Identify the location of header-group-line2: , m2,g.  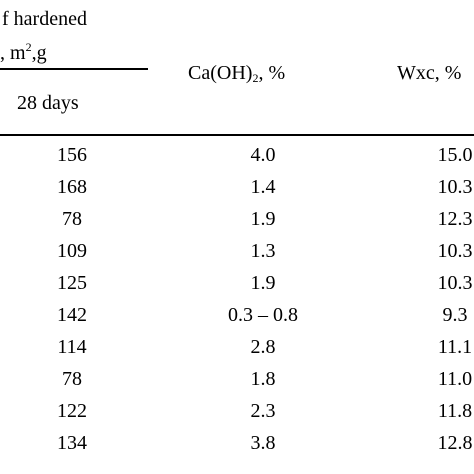
(23, 52).